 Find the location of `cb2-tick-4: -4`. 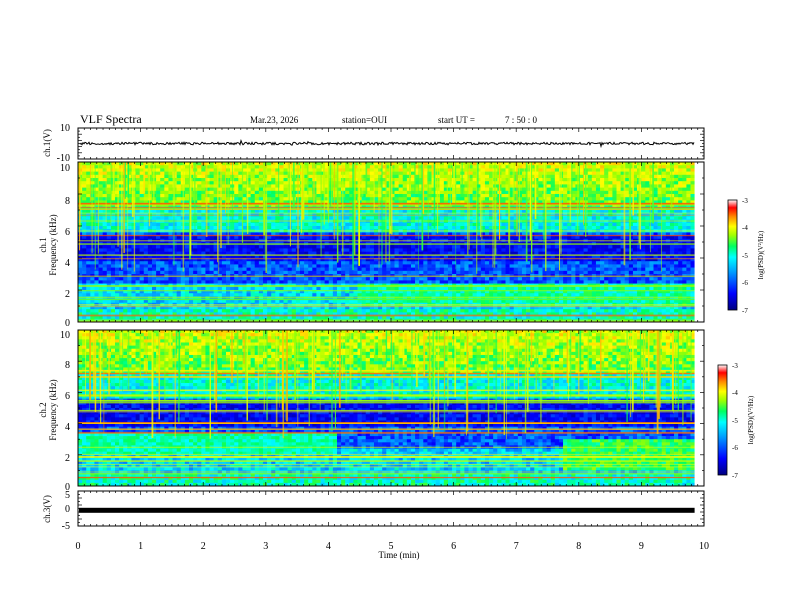

cb2-tick-4: -4 is located at coordinates (735, 393).